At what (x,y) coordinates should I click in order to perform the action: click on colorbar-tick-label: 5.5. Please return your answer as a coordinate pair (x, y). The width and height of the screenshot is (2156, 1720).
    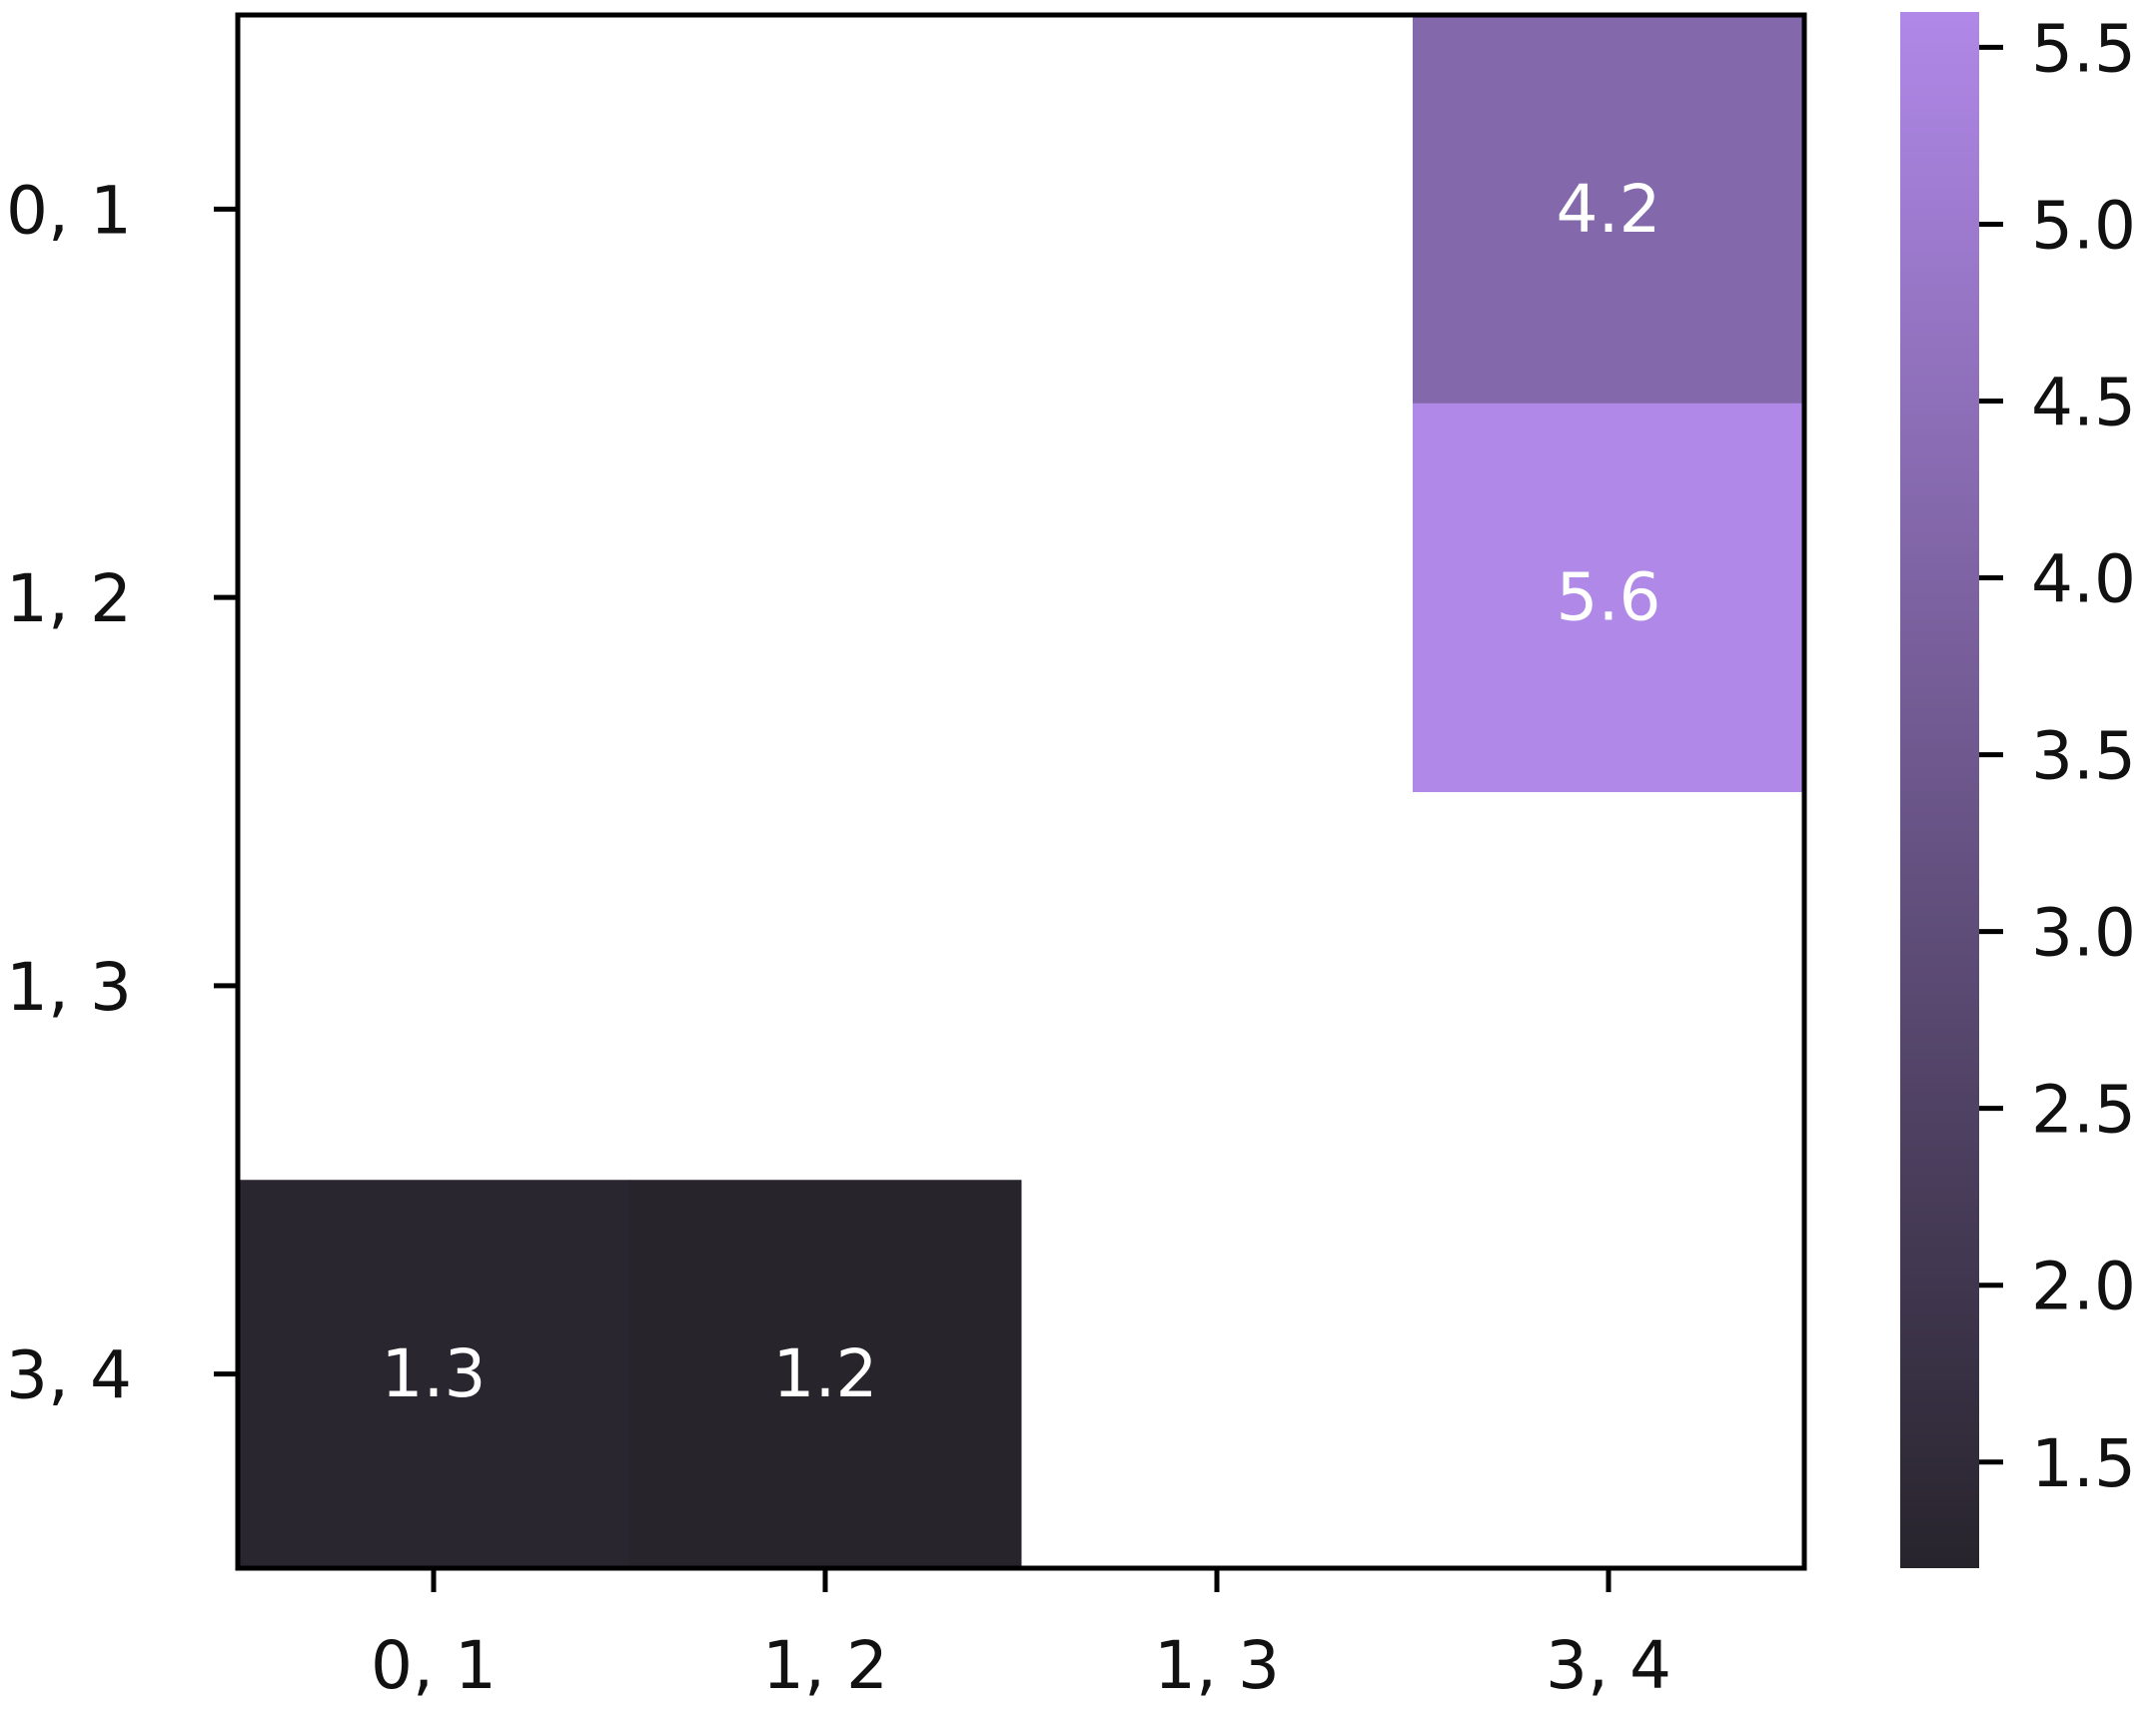
    Looking at the image, I should click on (2083, 48).